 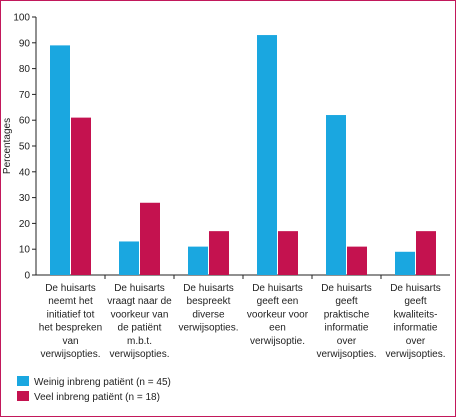 What do you see at coordinates (25, 69) in the screenshot?
I see `y-tick-label: 80` at bounding box center [25, 69].